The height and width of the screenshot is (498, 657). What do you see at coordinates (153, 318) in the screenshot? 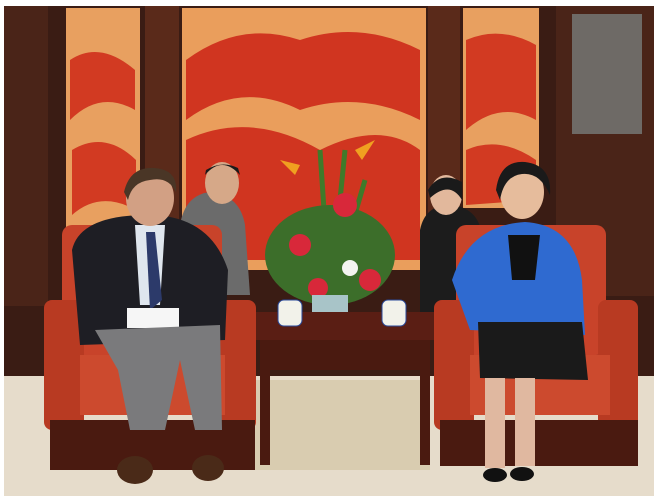
I see `paper` at bounding box center [153, 318].